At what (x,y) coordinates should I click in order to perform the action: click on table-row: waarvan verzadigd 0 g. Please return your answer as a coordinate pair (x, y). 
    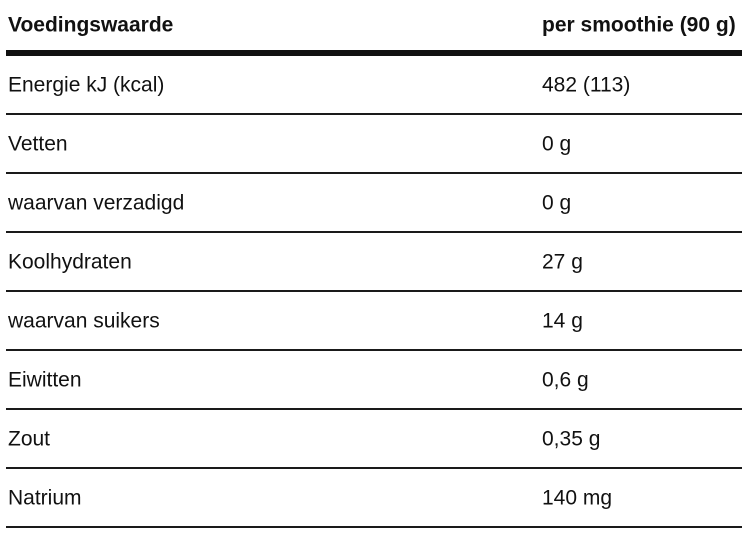
    Looking at the image, I should click on (374, 203).